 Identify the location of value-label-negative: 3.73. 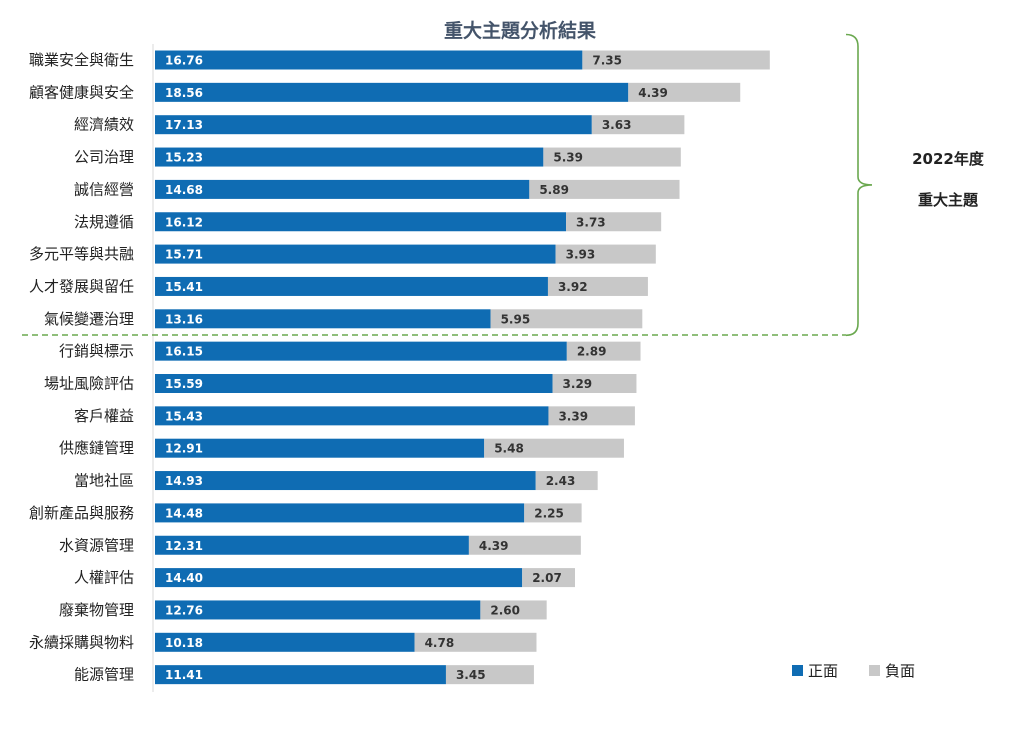
(591, 222).